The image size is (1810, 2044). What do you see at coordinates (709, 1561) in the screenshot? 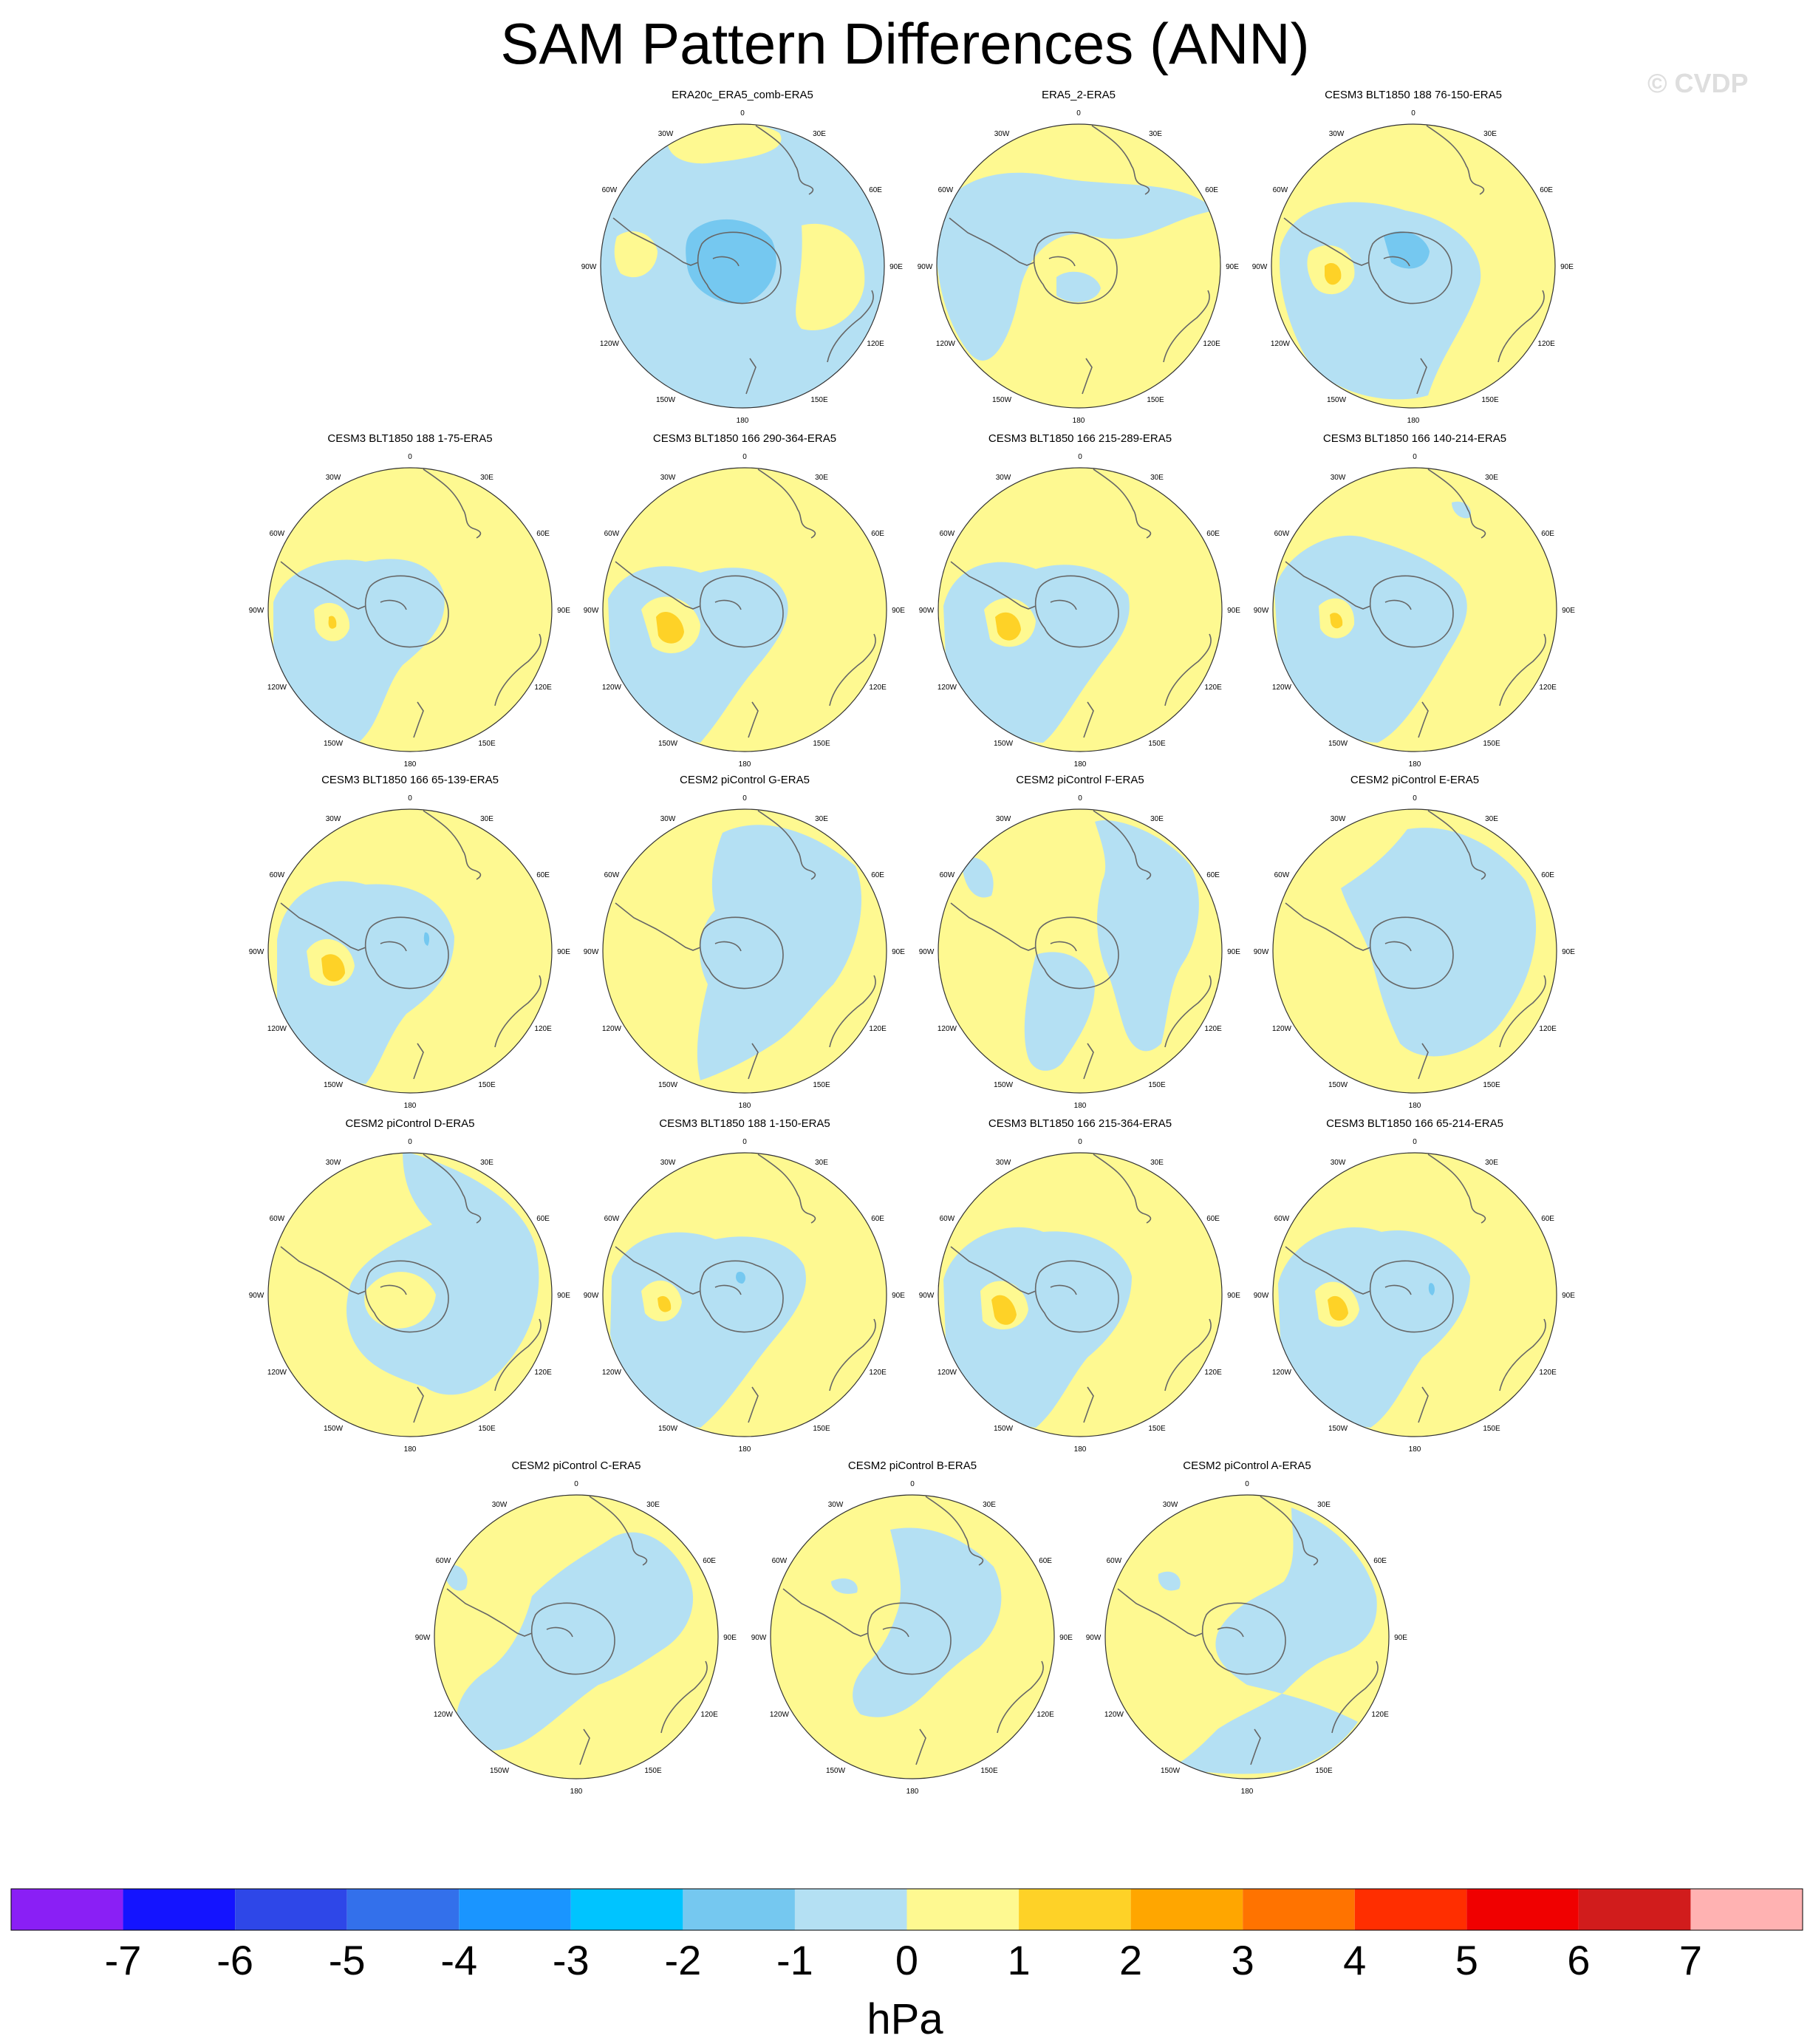
I see `longitude-label: 60E` at bounding box center [709, 1561].